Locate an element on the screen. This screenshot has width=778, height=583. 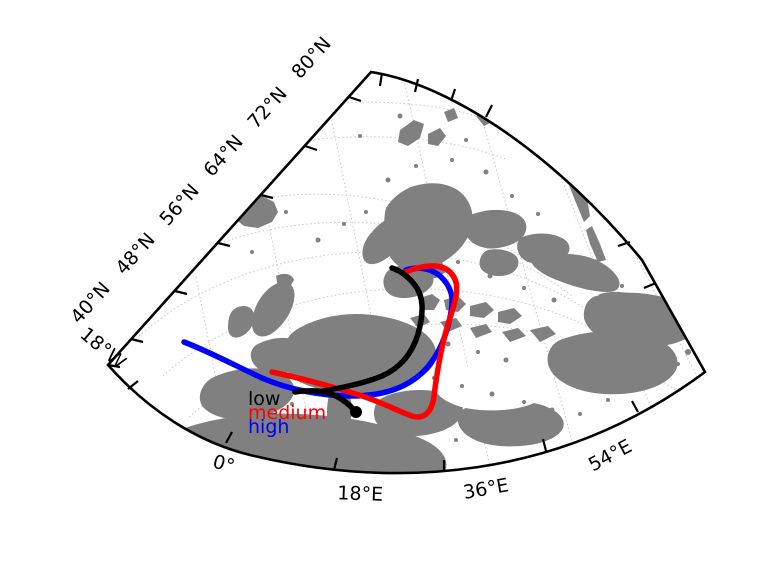
trajectory-medium is located at coordinates (364, 341).